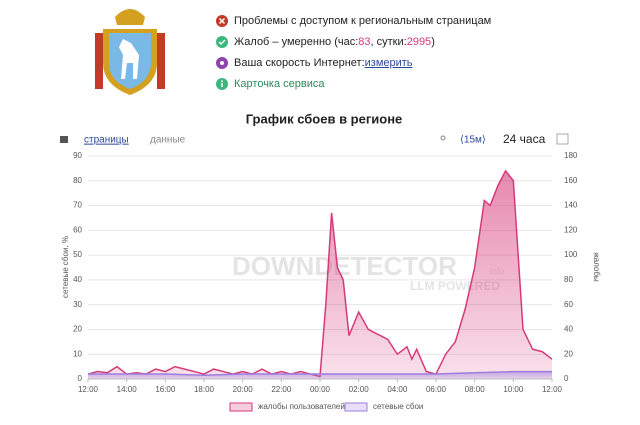 The height and width of the screenshot is (425, 640). Describe the element at coordinates (571, 180) in the screenshot. I see `y2-tick-label: 160` at that location.